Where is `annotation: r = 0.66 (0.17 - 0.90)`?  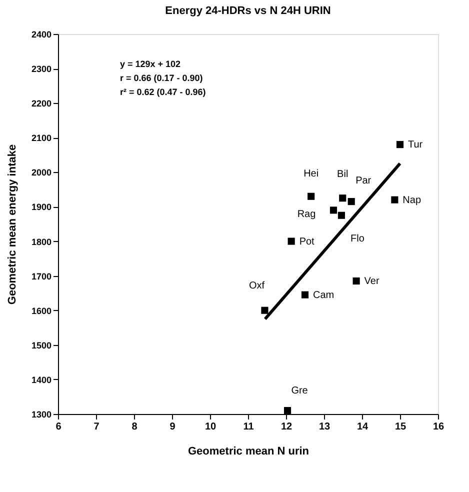 annotation: r = 0.66 (0.17 - 0.90) is located at coordinates (161, 78).